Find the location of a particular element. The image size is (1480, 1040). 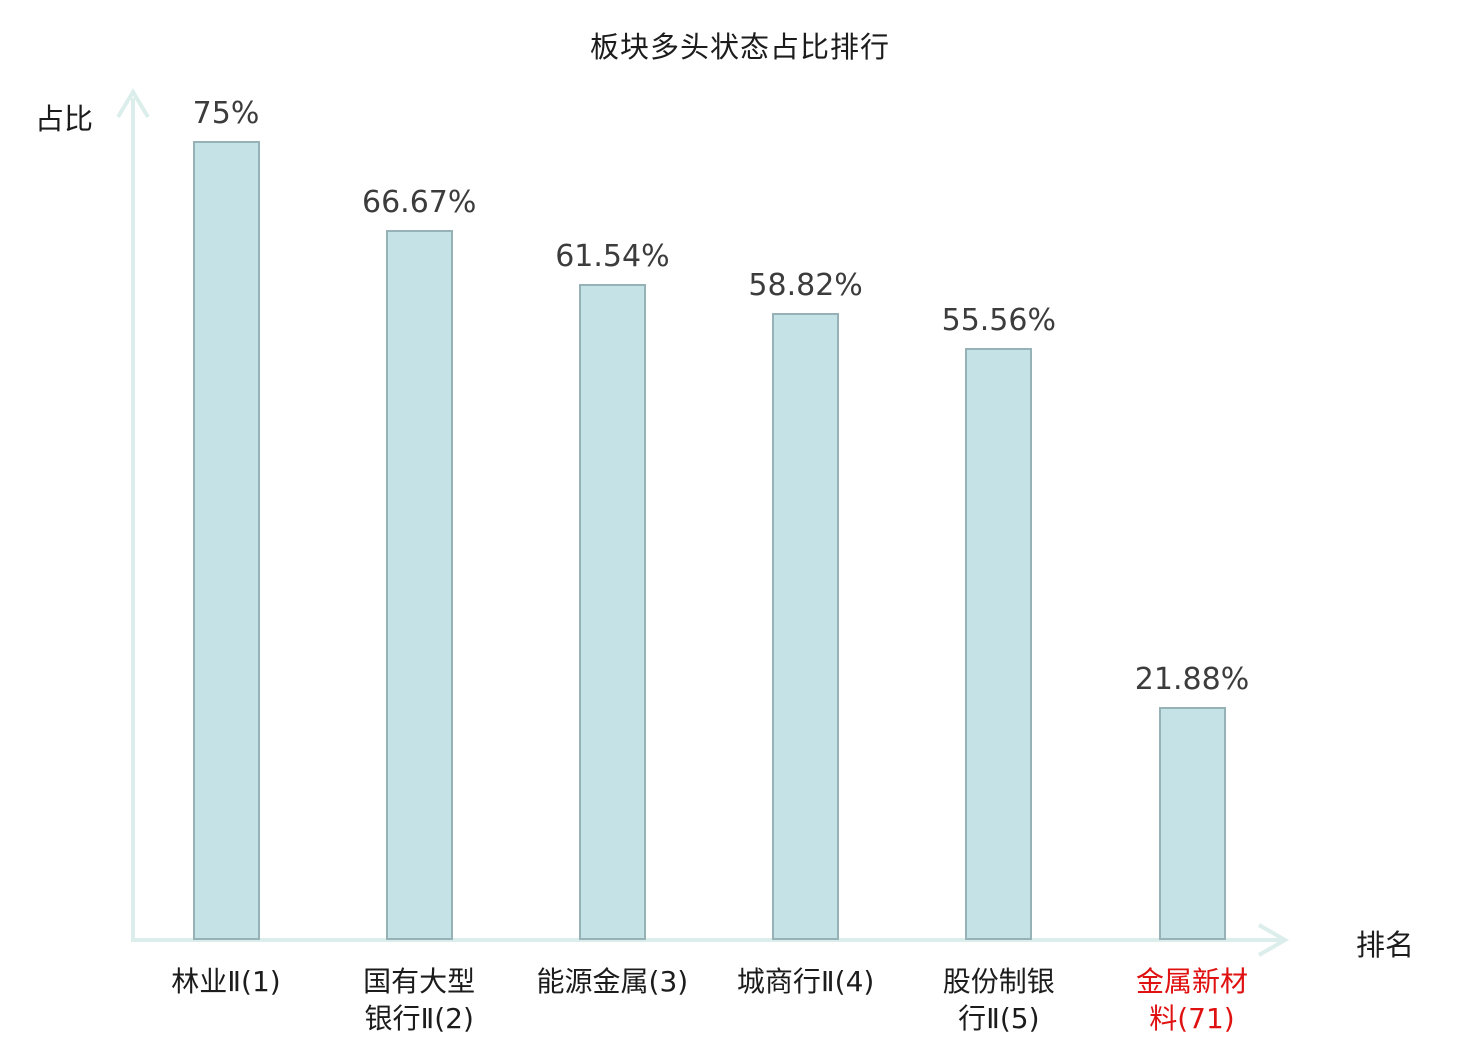

bar-value-label: 75% is located at coordinates (226, 113).